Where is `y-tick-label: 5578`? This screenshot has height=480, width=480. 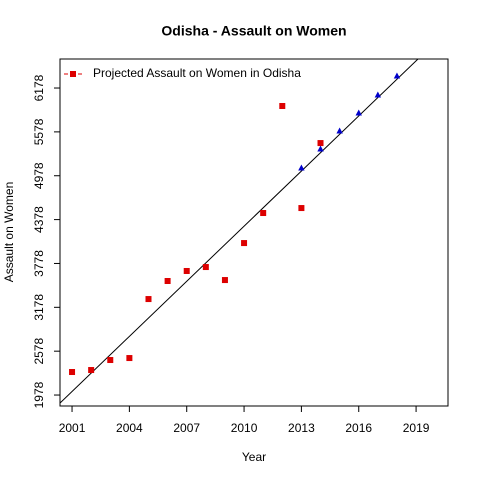 y-tick-label: 5578 is located at coordinates (39, 131).